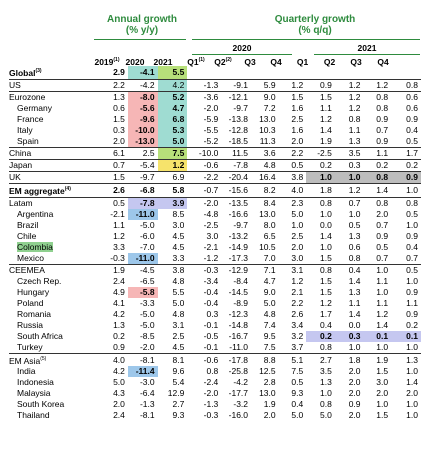  What do you see at coordinates (212, 235) in the screenshot?
I see `table-cell: 3.0` at bounding box center [212, 235].